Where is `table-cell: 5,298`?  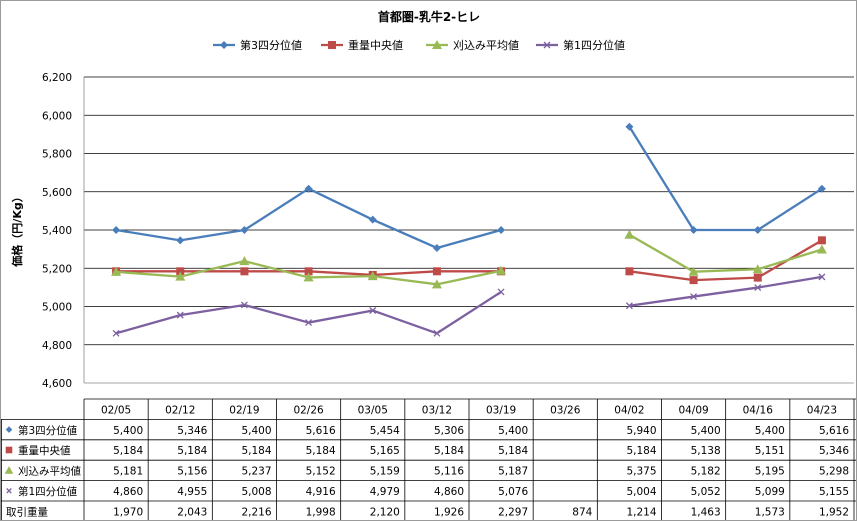 table-cell: 5,298 is located at coordinates (834, 472).